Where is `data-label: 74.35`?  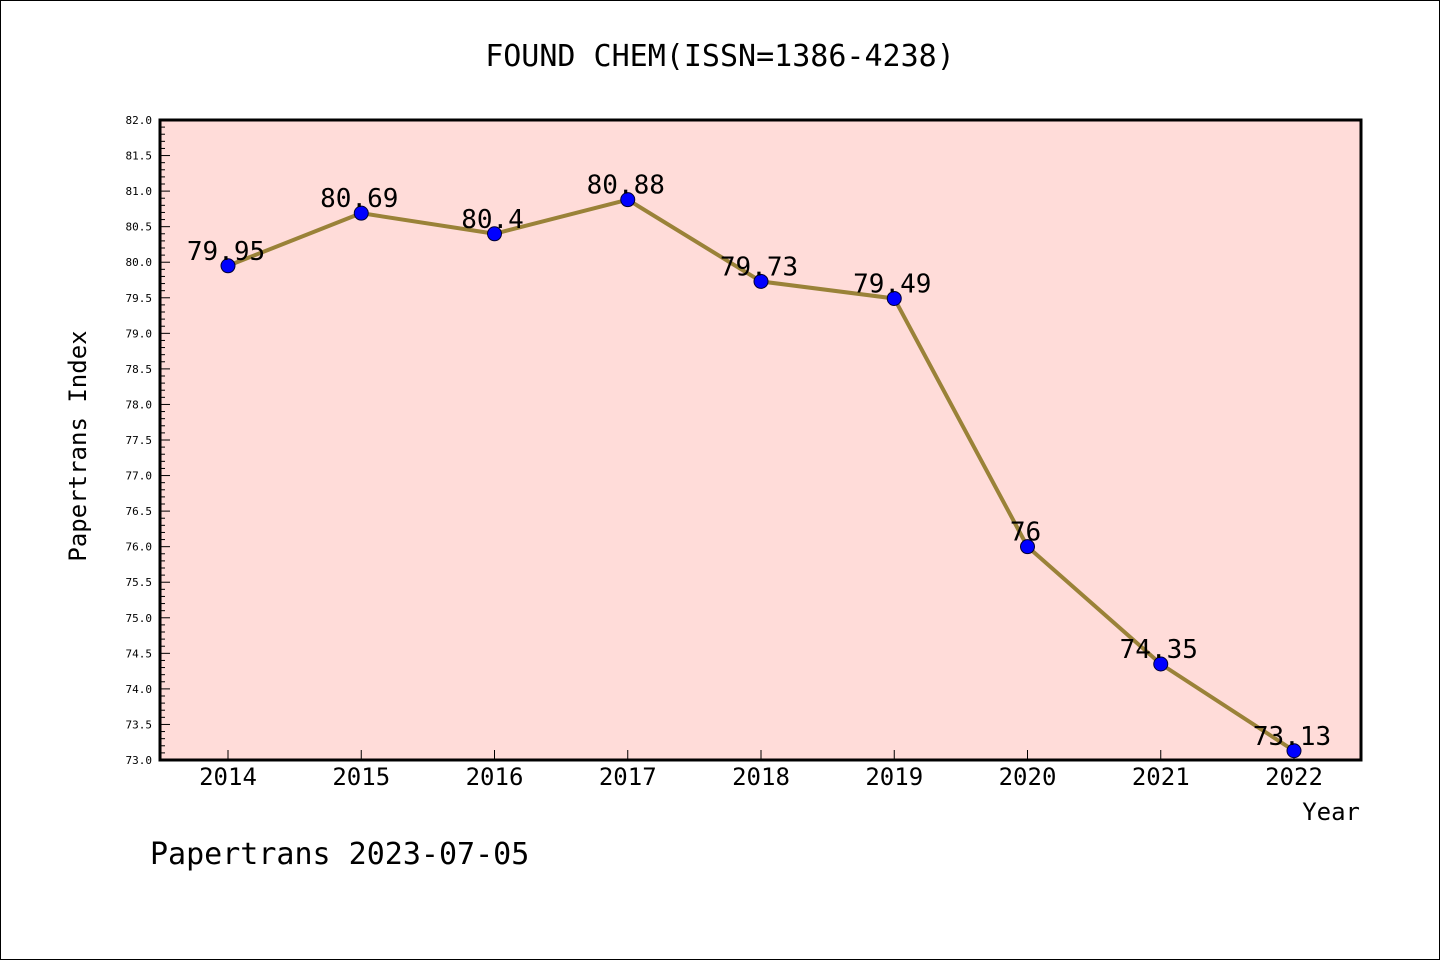 data-label: 74.35 is located at coordinates (1159, 650).